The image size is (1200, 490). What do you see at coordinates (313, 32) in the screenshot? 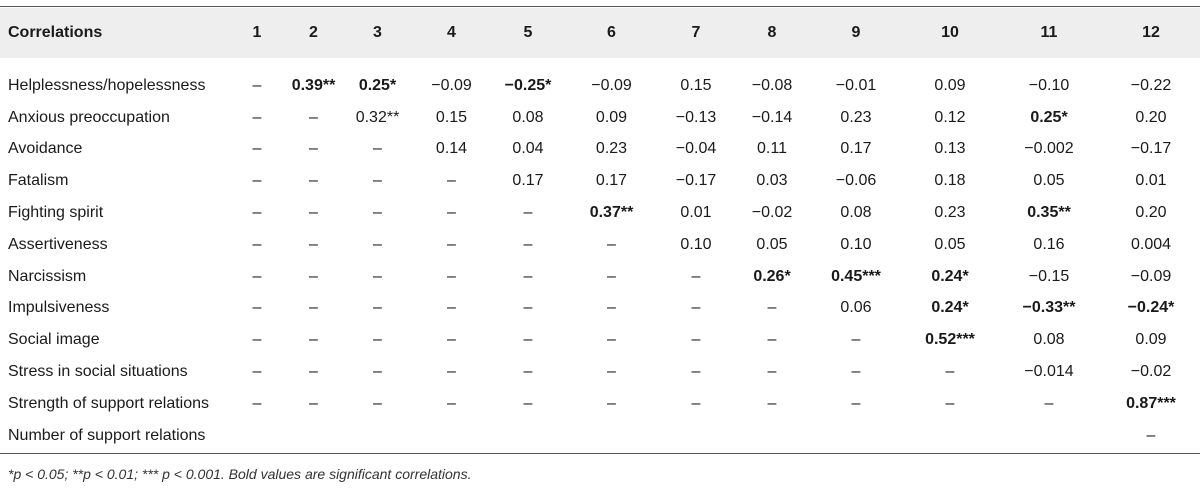
I see `column-header: 2` at bounding box center [313, 32].